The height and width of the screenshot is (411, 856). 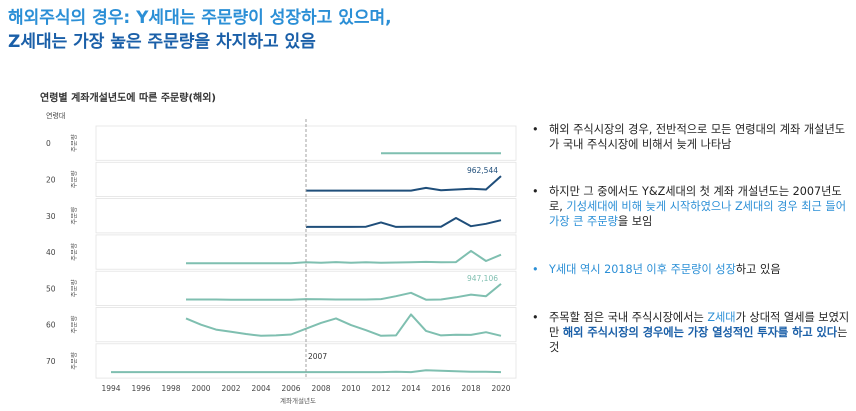 What do you see at coordinates (55, 116) in the screenshot?
I see `row-header-label: 연령대` at bounding box center [55, 116].